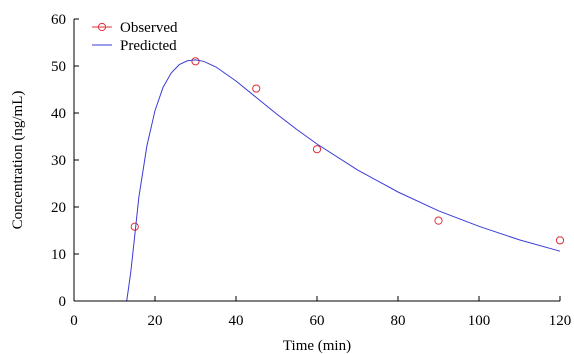  What do you see at coordinates (18, 160) in the screenshot?
I see `y-axis-title: Concentration (ng/mL)` at bounding box center [18, 160].